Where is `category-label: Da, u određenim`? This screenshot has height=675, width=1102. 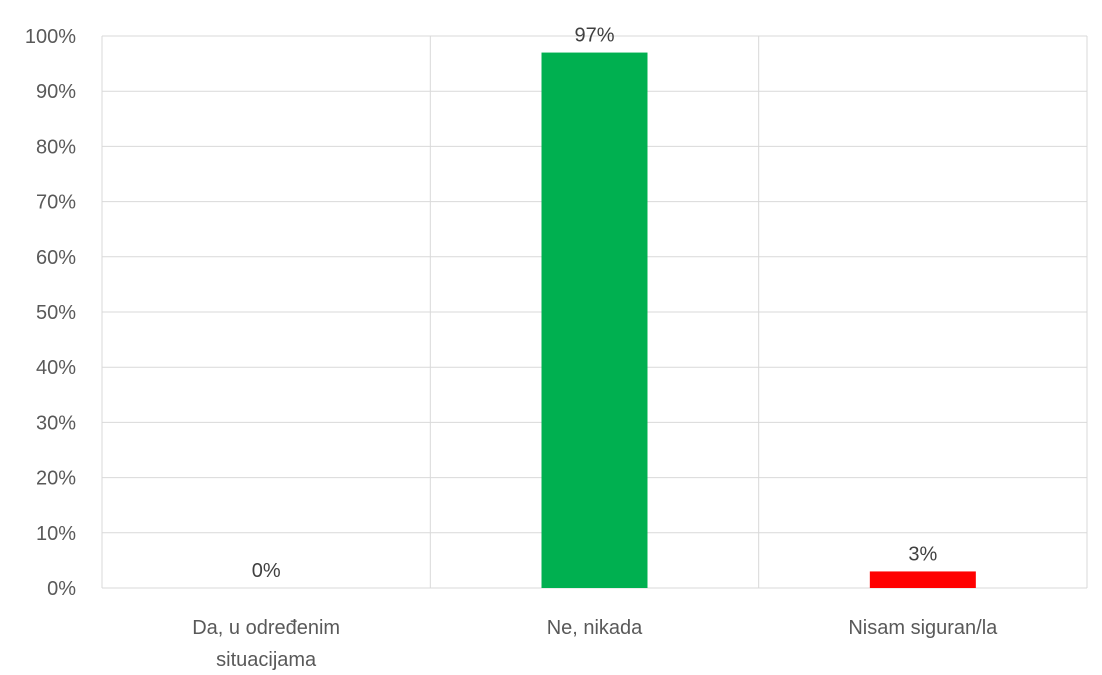 category-label: Da, u određenim is located at coordinates (266, 628).